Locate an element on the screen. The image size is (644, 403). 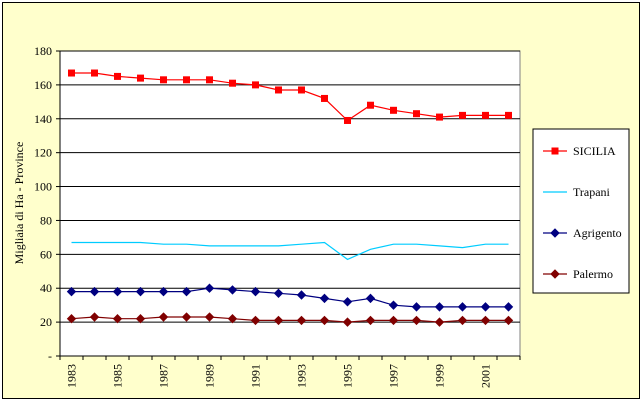
legend-marker-sicilia is located at coordinates (555, 151).